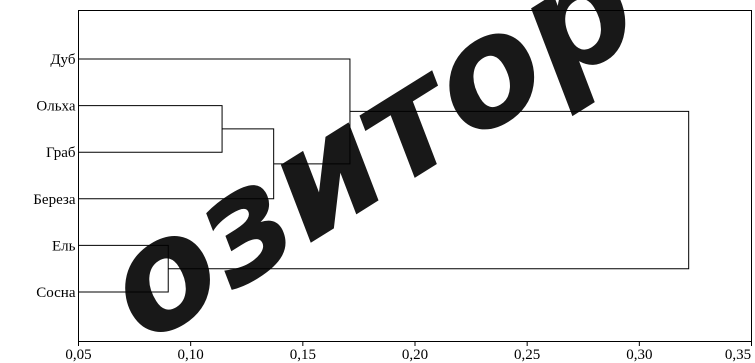 This screenshot has height=363, width=755. I want to click on x-tick-label-6: 0,35, so click(738, 355).